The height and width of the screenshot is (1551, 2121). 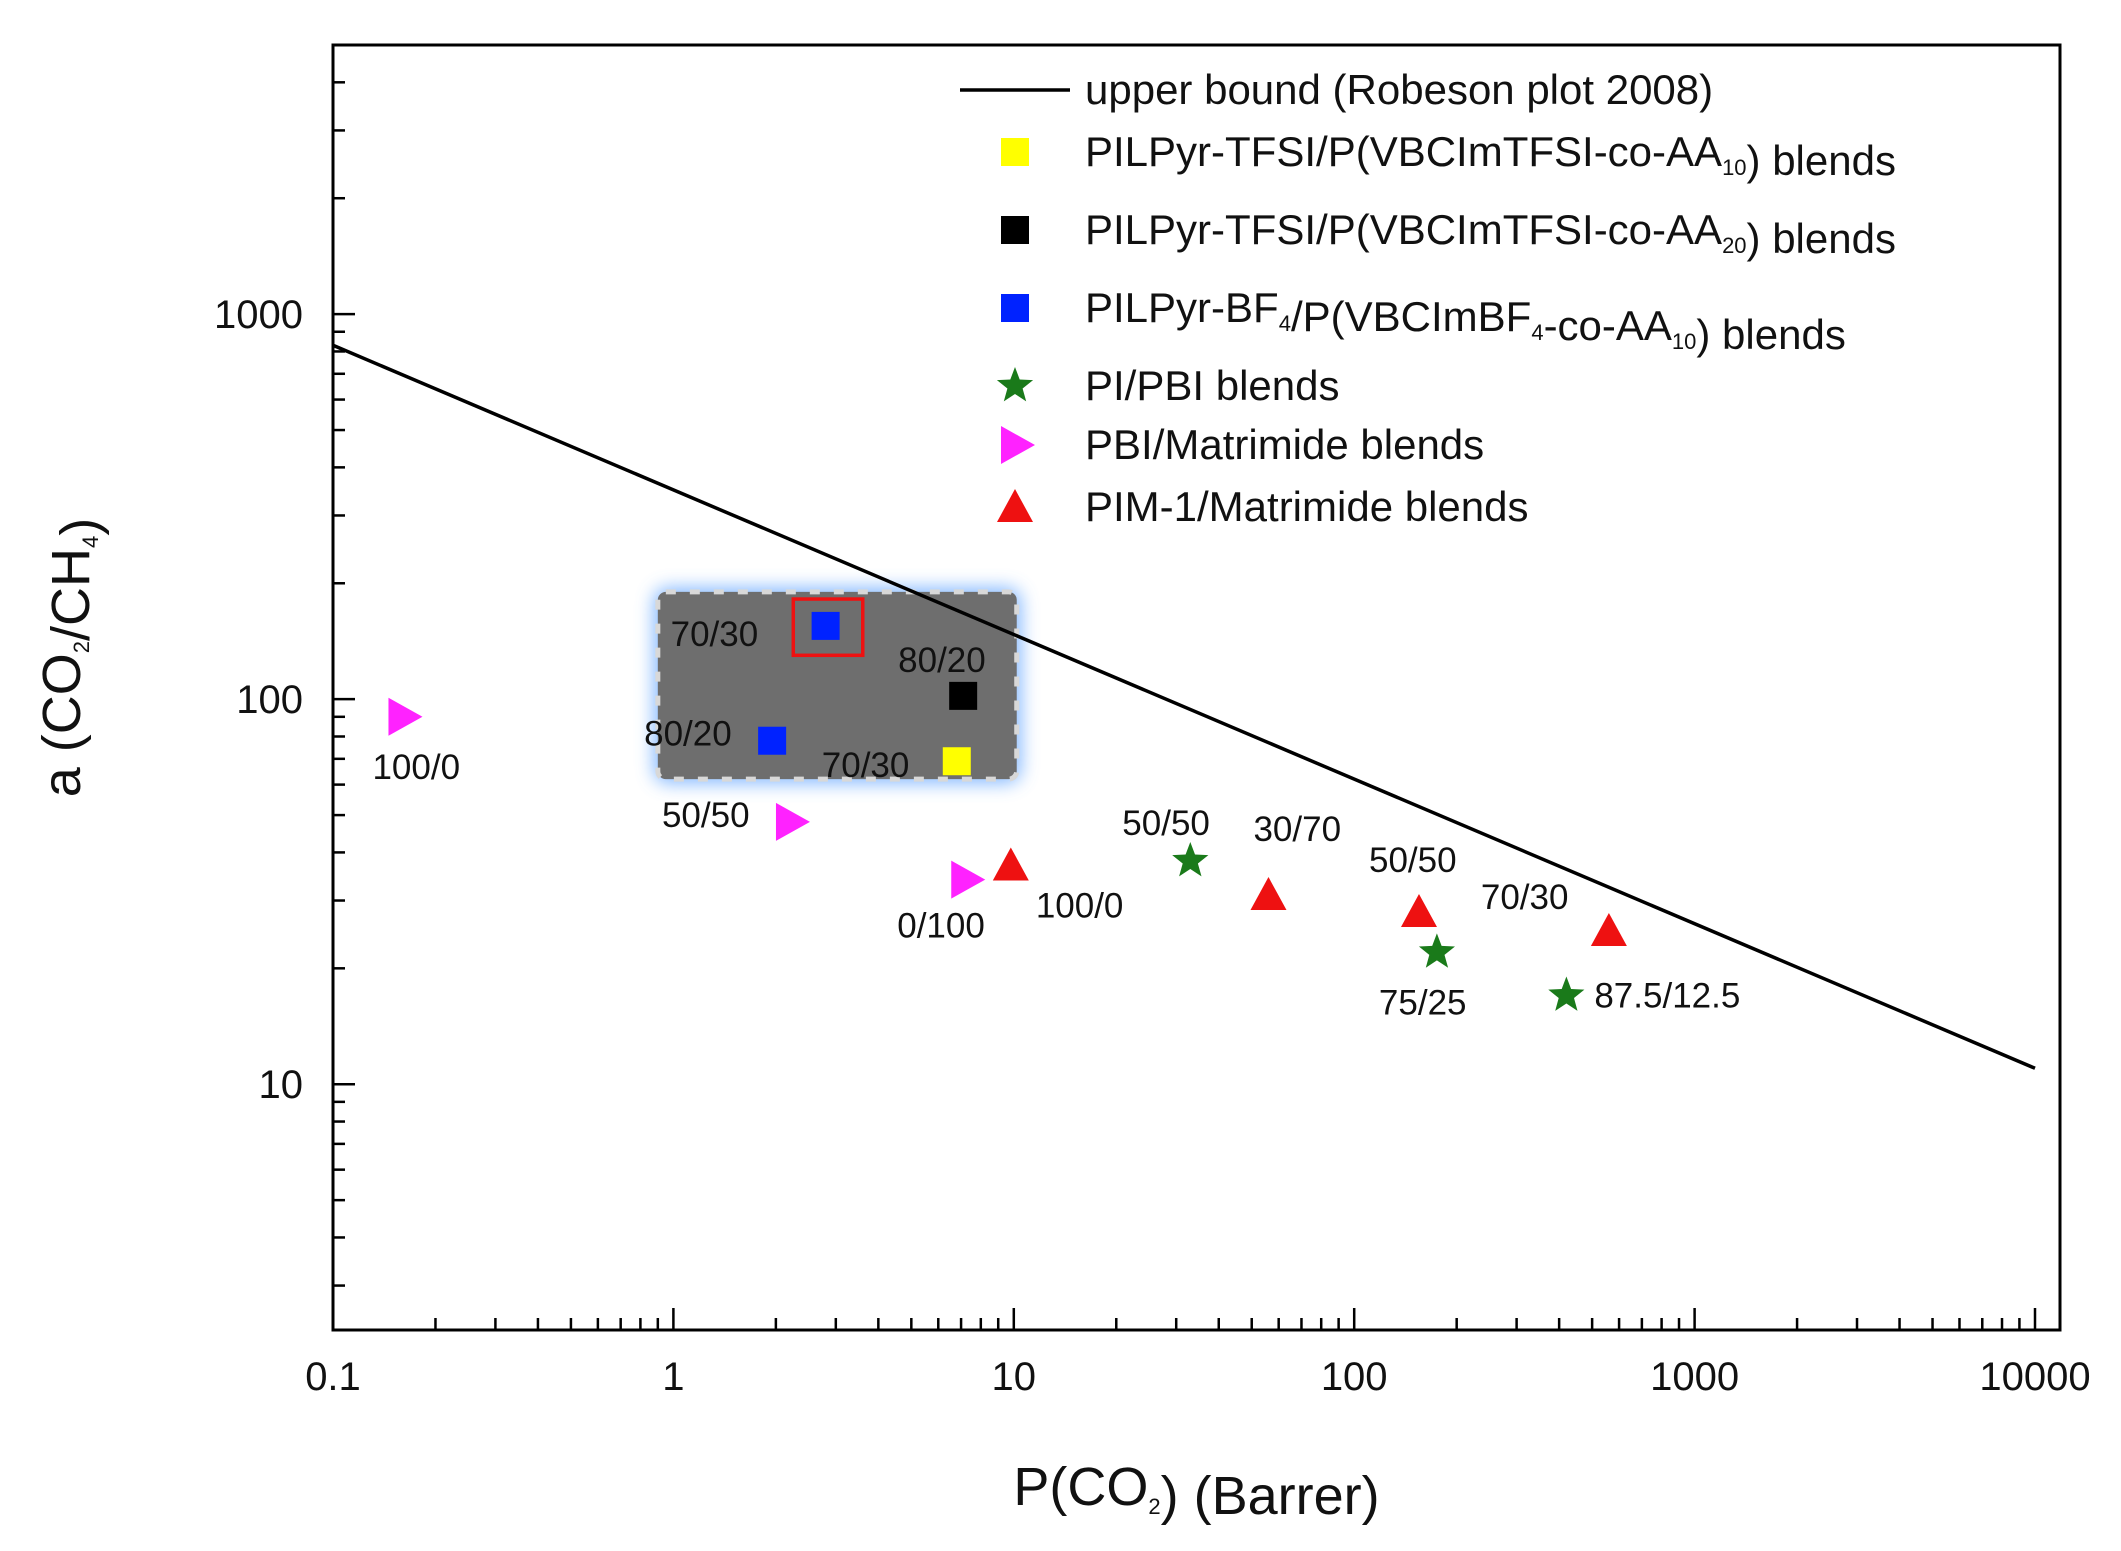 What do you see at coordinates (281, 1085) in the screenshot?
I see `y-tick-label: 10` at bounding box center [281, 1085].